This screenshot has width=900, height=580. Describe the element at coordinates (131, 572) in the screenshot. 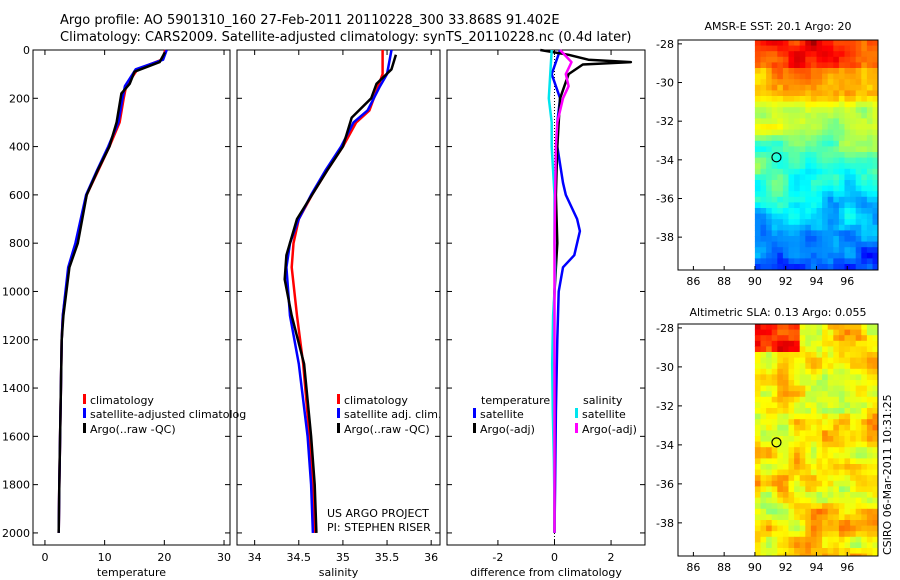

I see `x-axis-label: temperature` at that location.